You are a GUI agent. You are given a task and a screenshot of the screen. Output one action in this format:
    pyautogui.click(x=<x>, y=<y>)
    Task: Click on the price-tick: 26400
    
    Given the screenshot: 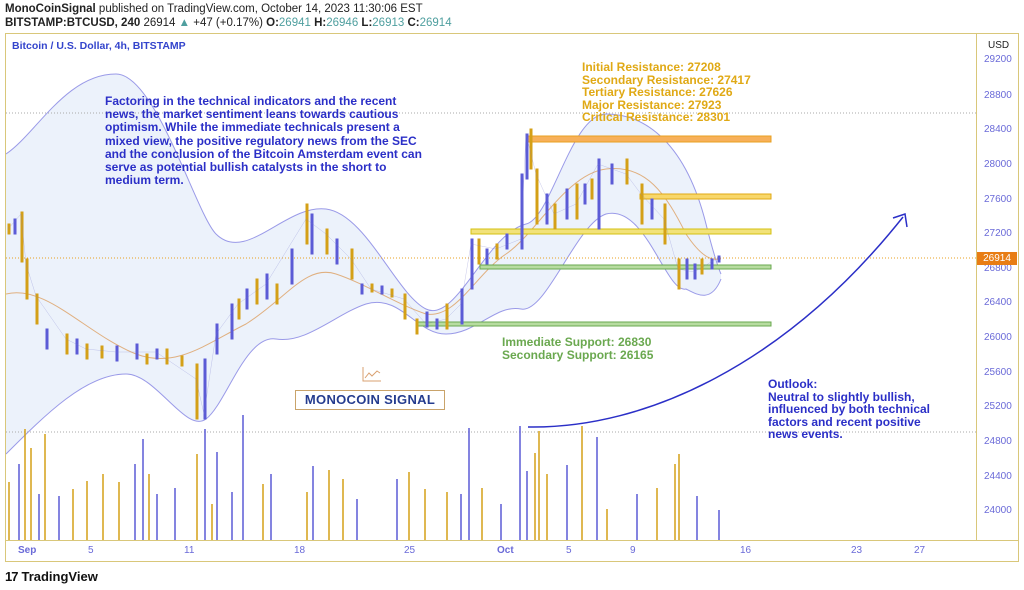 What is the action you would take?
    pyautogui.click(x=998, y=302)
    